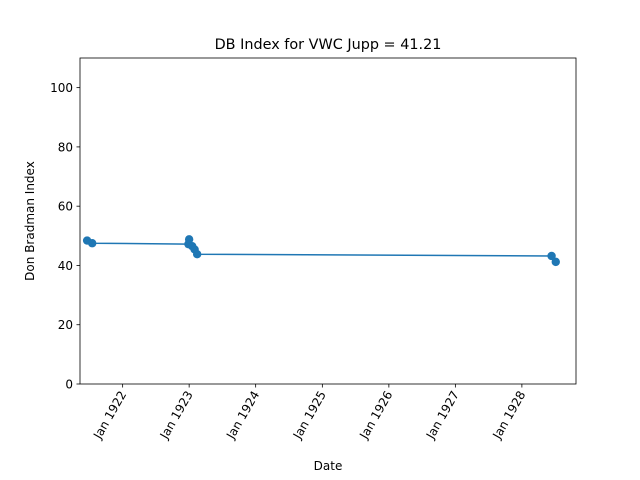 Image resolution: width=640 pixels, height=480 pixels. Describe the element at coordinates (65, 236) in the screenshot. I see `y-axis: 0 20 40 60 80 100` at that location.